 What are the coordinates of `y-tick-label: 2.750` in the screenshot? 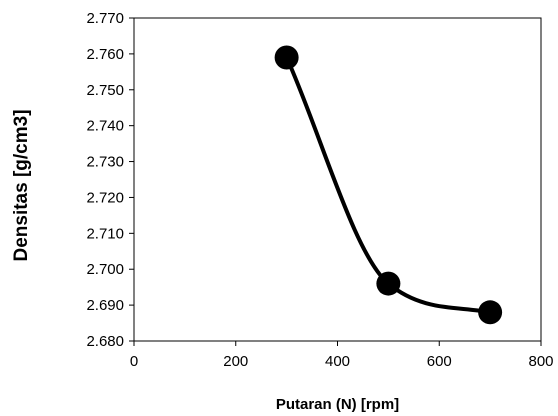 It's located at (105, 90).